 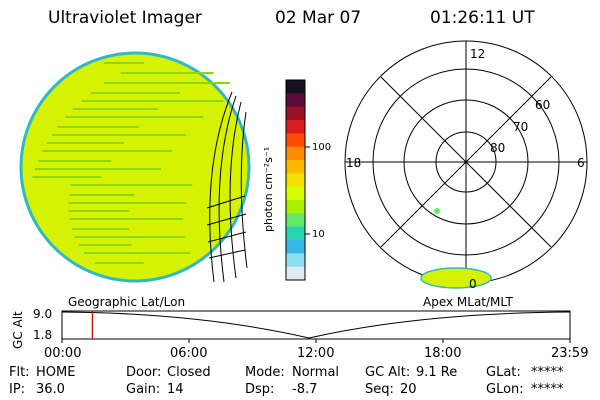 I want to click on colorbar, so click(x=297, y=180).